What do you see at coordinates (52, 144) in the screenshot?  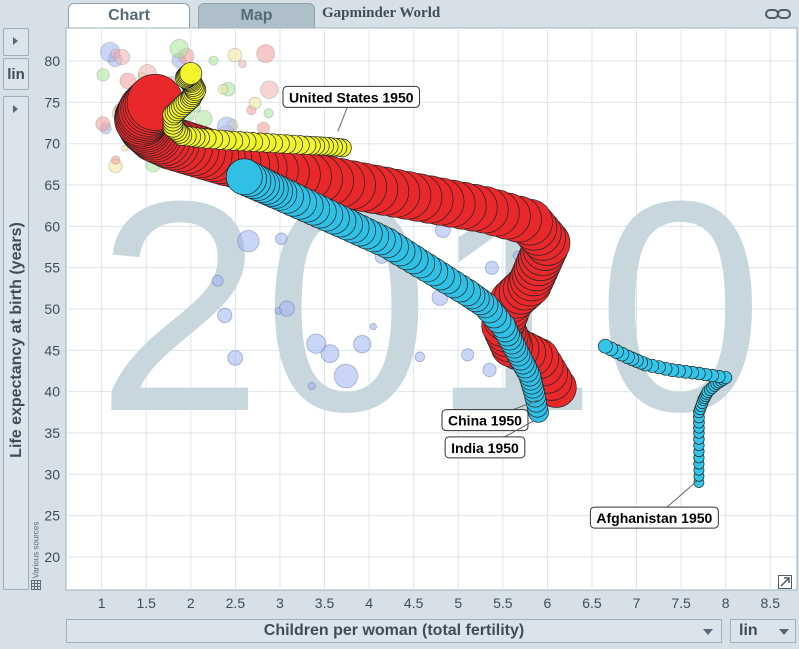 I see `y-tick-label: 70` at bounding box center [52, 144].